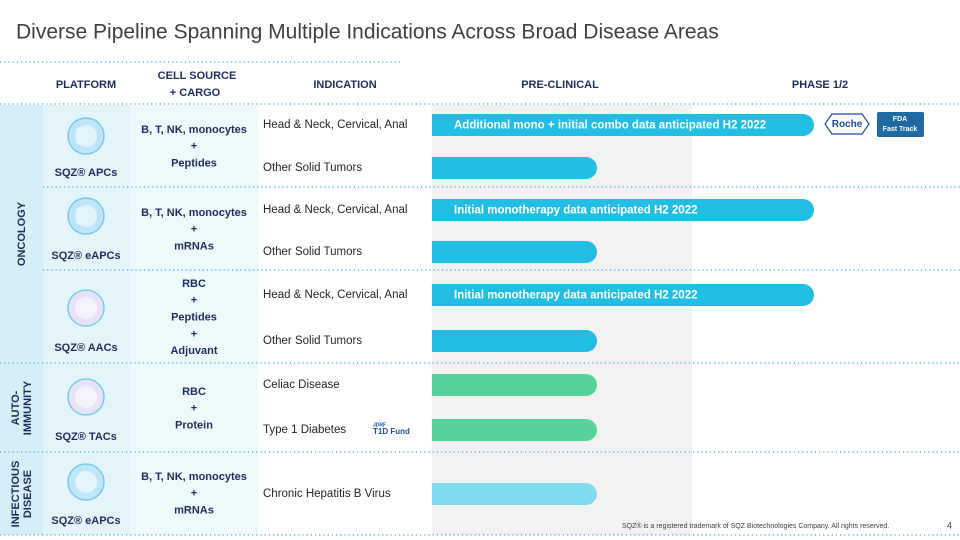 The image size is (960, 540). Describe the element at coordinates (391, 431) in the screenshot. I see `jdrf-label: T1D Fund` at that location.